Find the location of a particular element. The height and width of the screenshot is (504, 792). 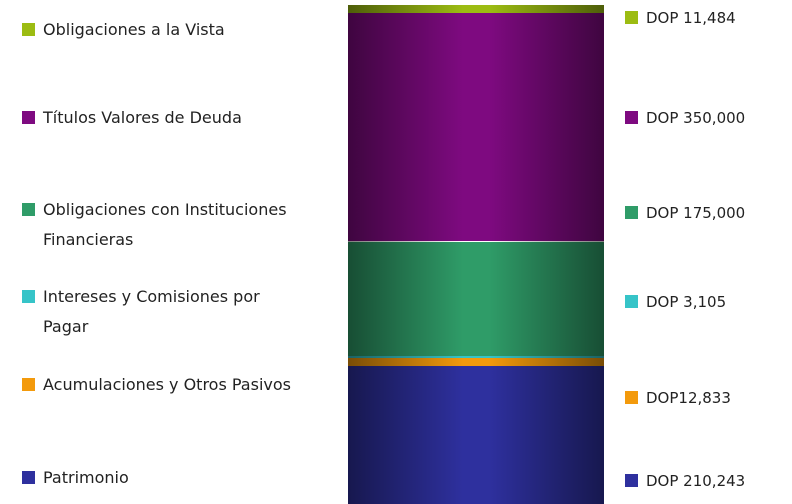

legend-label: Títulos Valores de Deuda is located at coordinates (142, 117).